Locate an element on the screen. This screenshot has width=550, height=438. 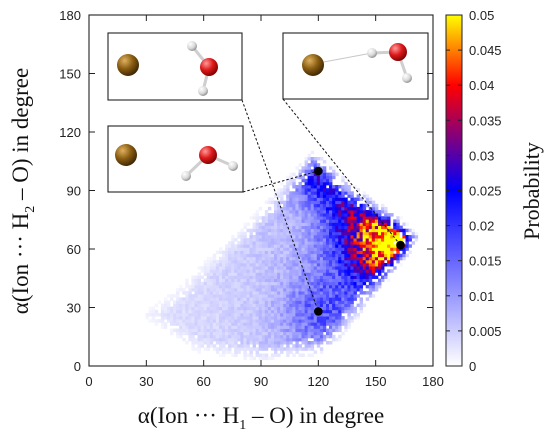
colorbar-tick-label: 0.005 is located at coordinates (485, 331).